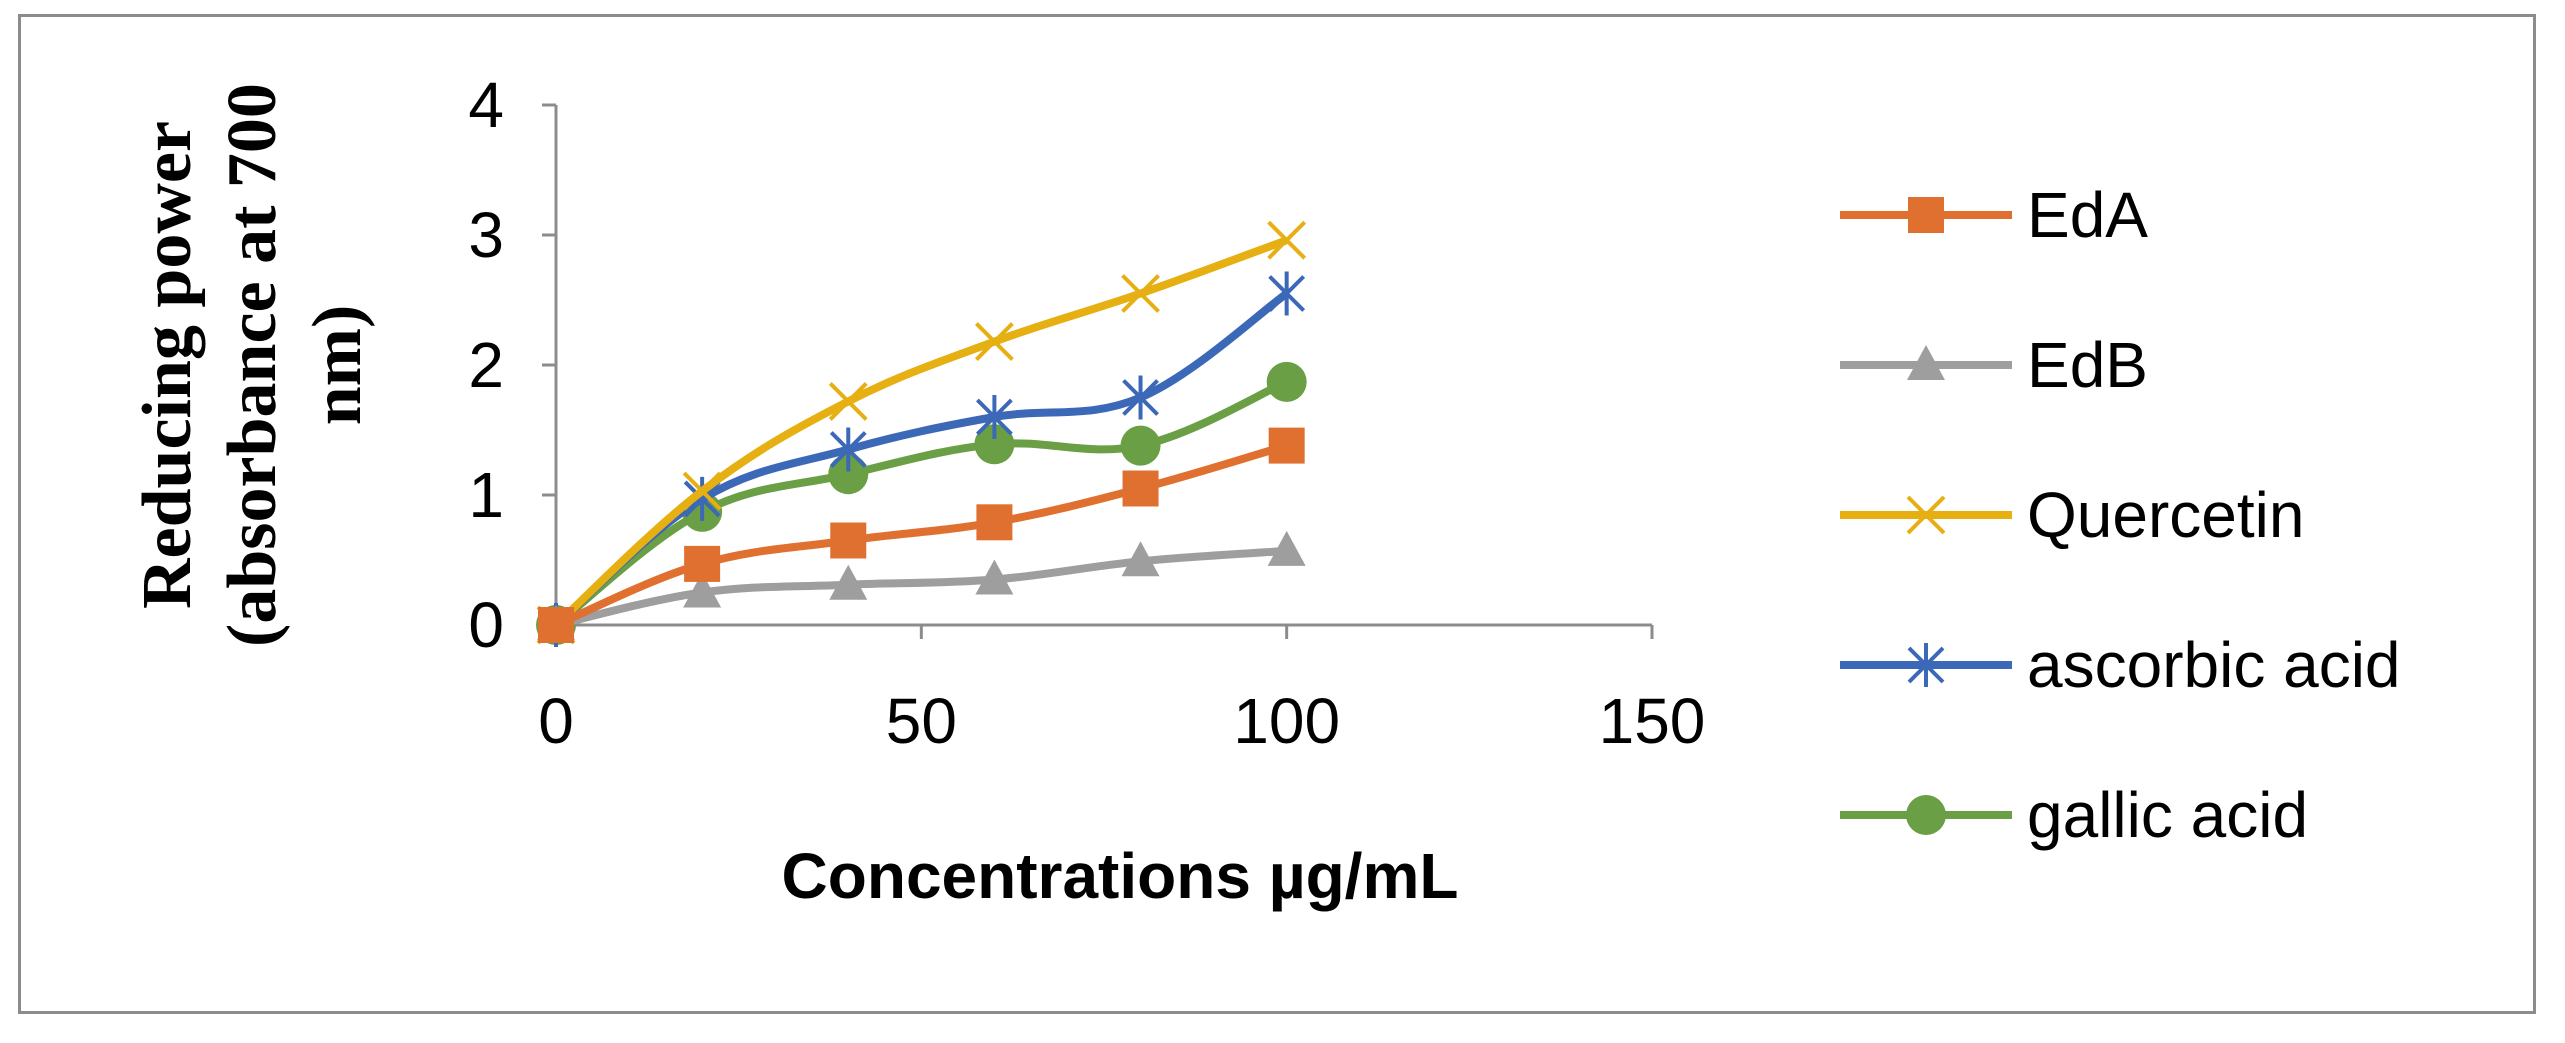  I want to click on series-eda, so click(921, 535).